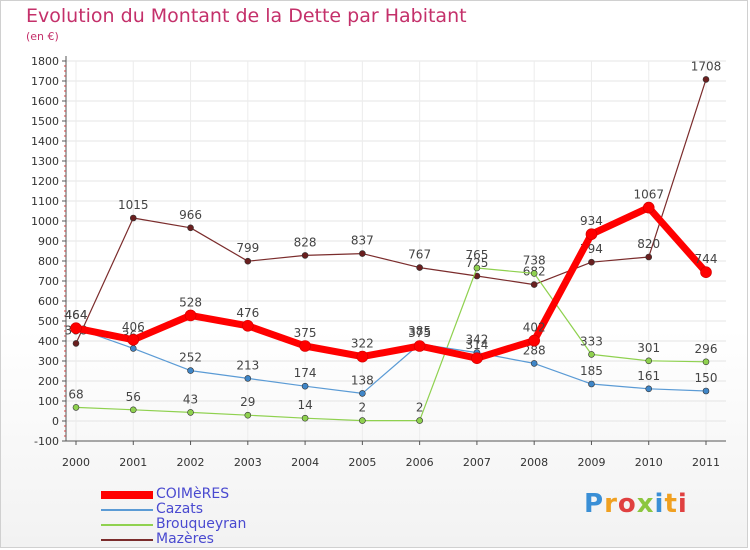 The height and width of the screenshot is (550, 750). I want to click on y-tick-label: 600, so click(48, 301).